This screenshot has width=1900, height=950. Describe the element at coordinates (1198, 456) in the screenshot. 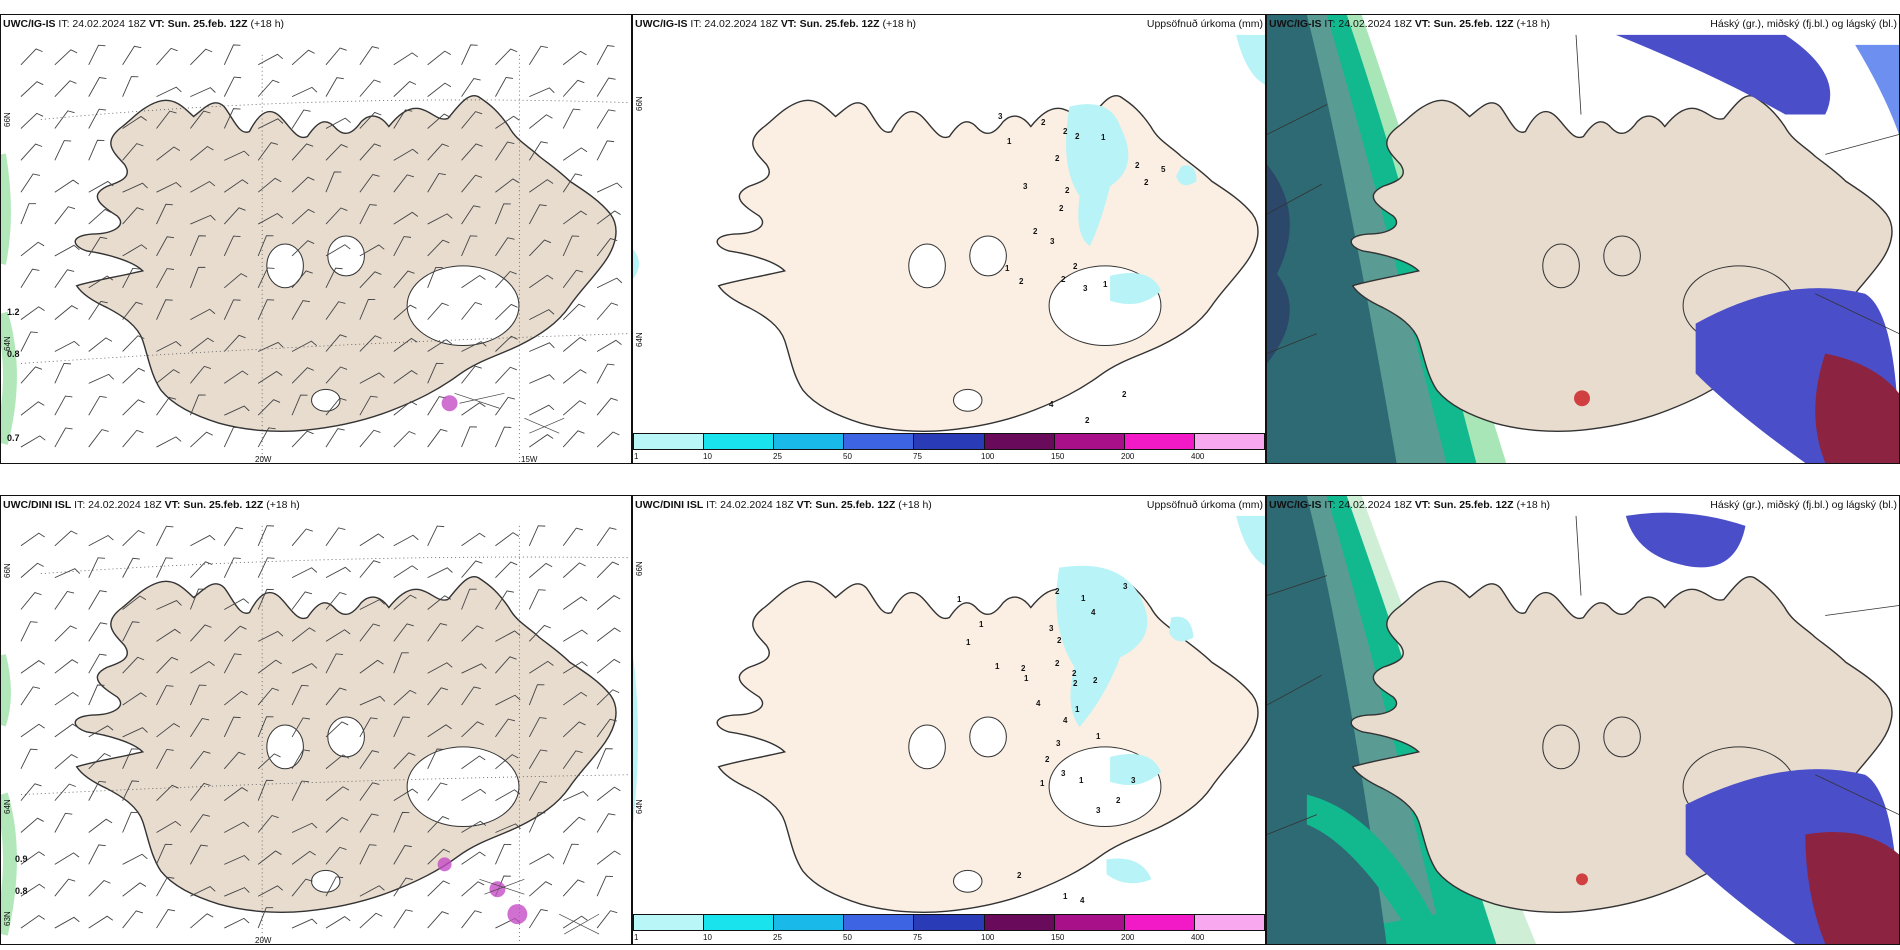

I see `colorbar-tick: 400` at that location.